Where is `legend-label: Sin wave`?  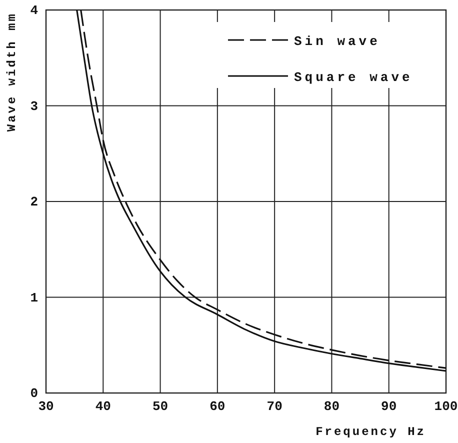 legend-label: Sin wave is located at coordinates (337, 41).